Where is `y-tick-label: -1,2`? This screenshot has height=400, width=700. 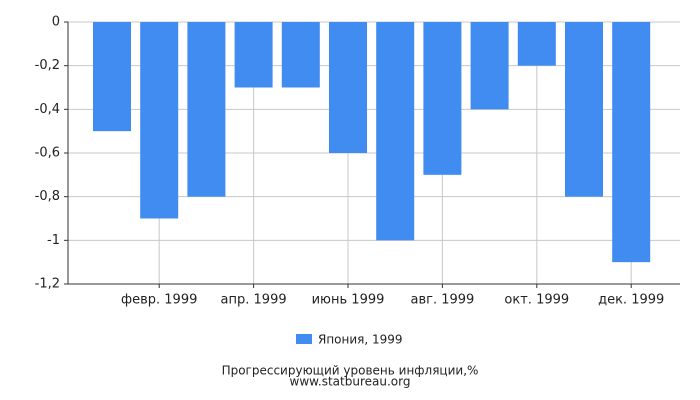 y-tick-label: -1,2 is located at coordinates (47, 284).